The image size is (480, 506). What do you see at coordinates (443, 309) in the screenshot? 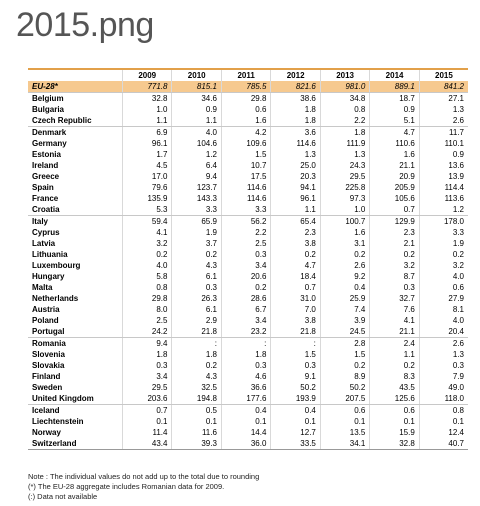
I see `table-cell: 8.1` at bounding box center [443, 309].